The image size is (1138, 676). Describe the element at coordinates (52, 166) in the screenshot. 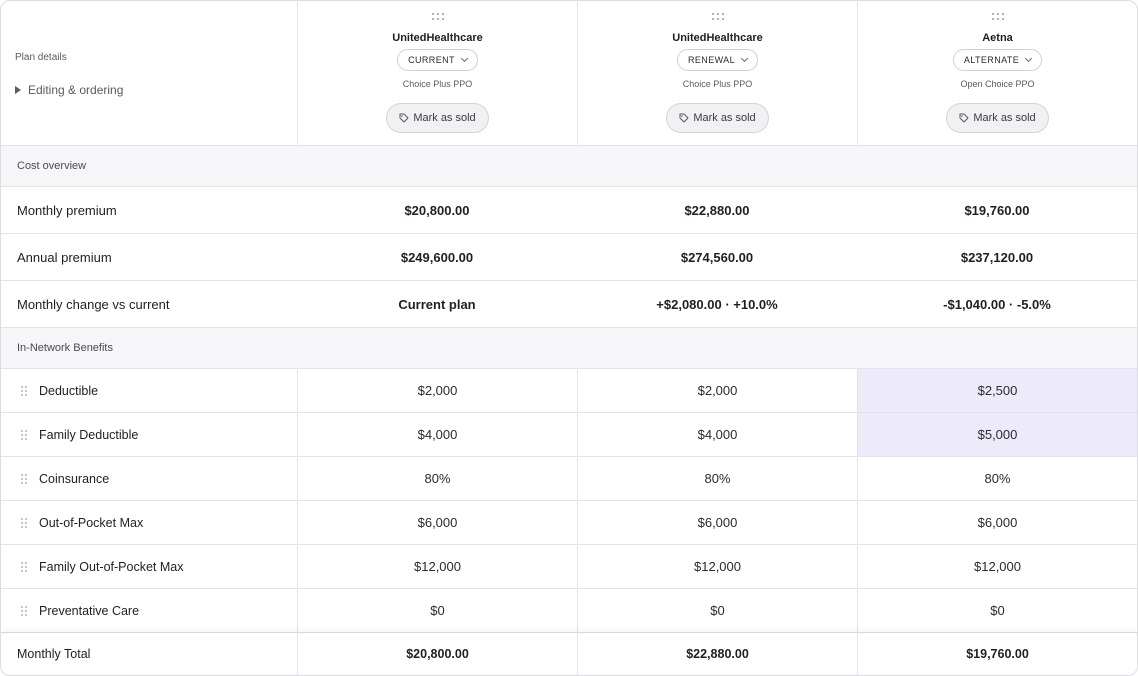

I see `section-title: Cost overview` at that location.